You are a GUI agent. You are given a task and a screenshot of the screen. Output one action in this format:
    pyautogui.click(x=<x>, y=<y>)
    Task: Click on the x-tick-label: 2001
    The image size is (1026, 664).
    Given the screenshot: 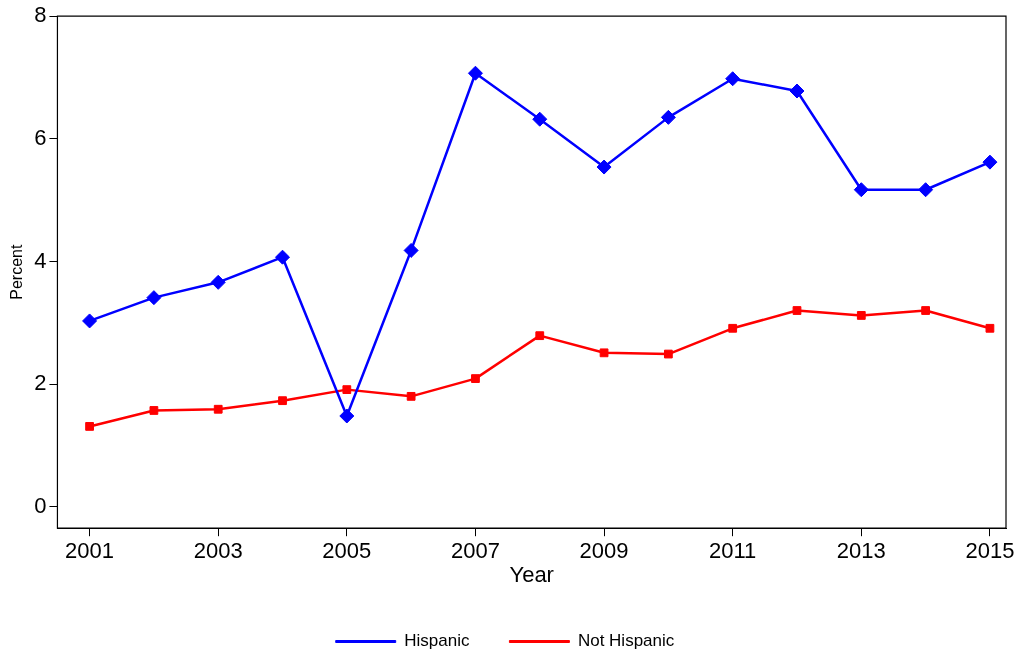 What is the action you would take?
    pyautogui.click(x=90, y=551)
    